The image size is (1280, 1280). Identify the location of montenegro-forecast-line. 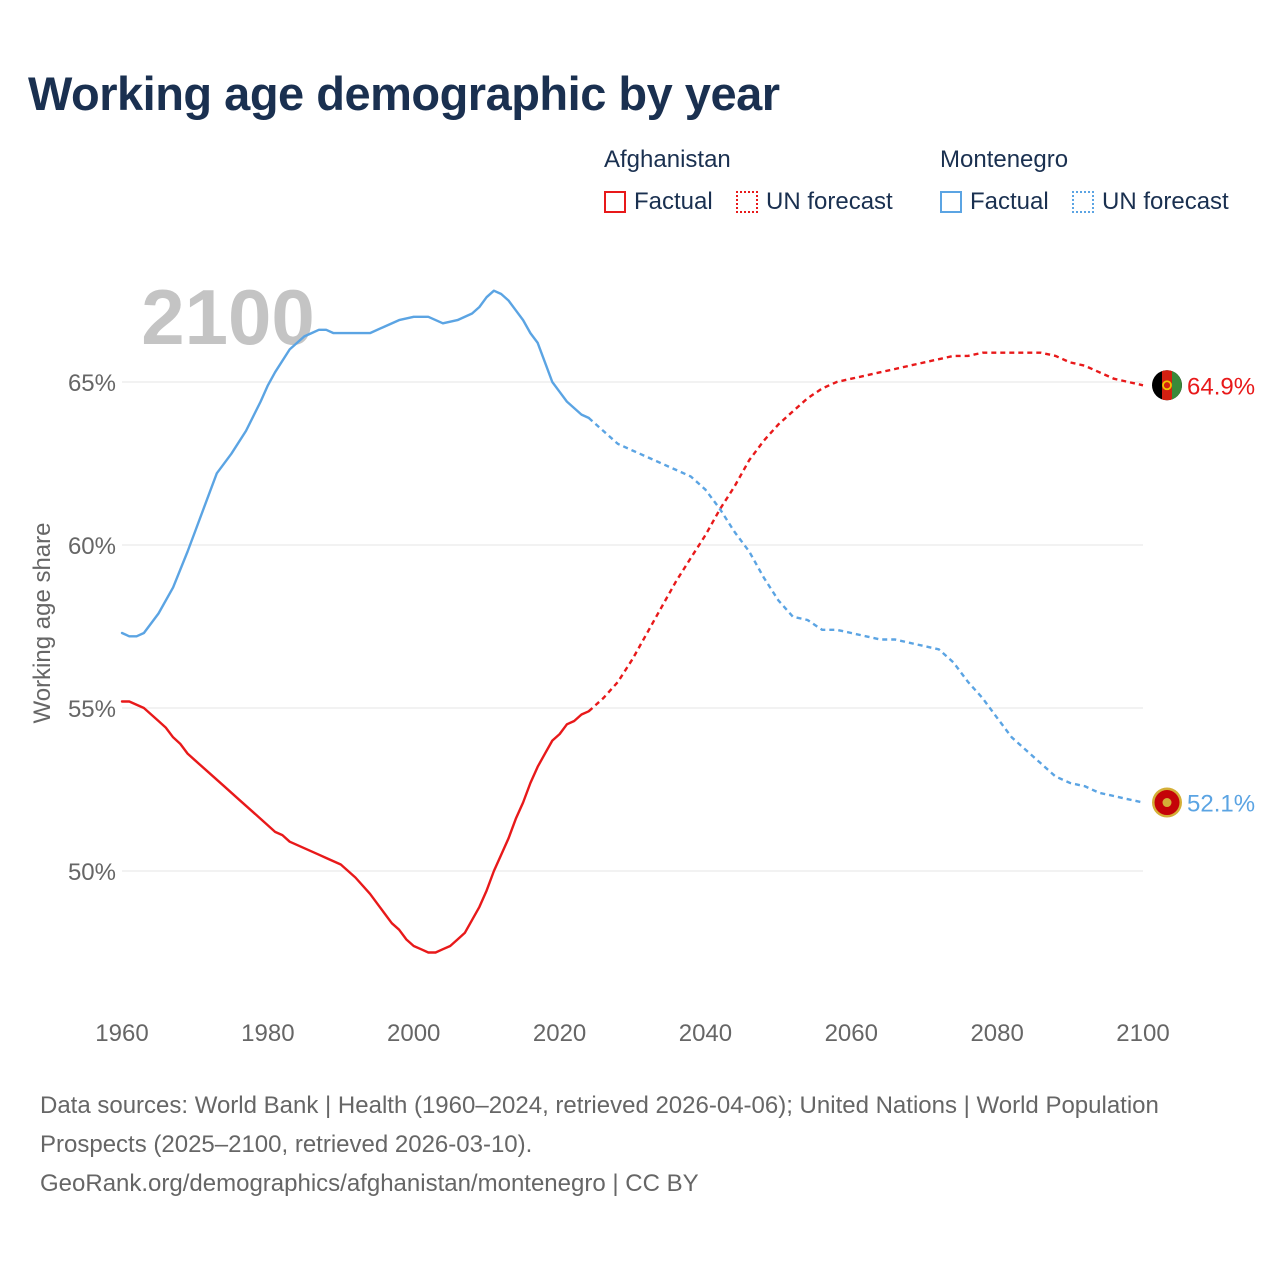
(865, 610).